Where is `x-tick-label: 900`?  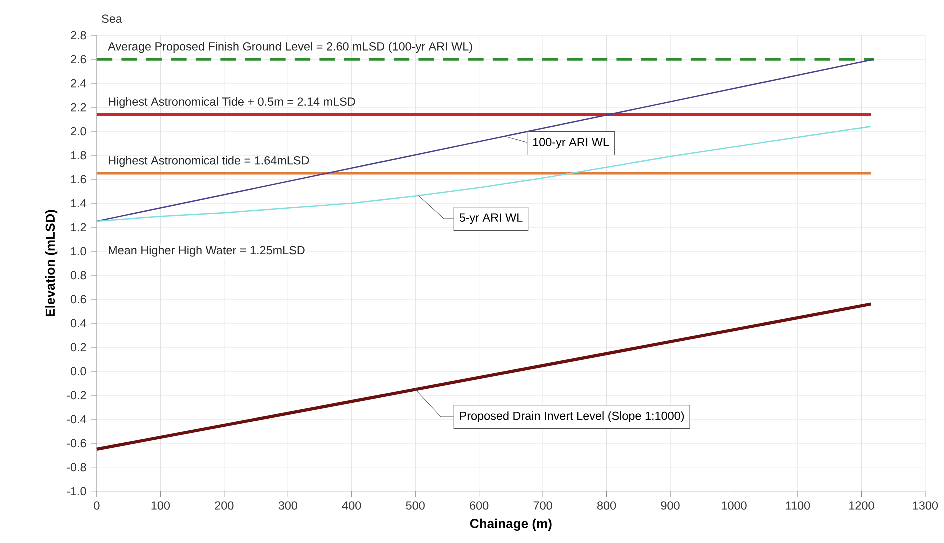
x-tick-label: 900 is located at coordinates (670, 505).